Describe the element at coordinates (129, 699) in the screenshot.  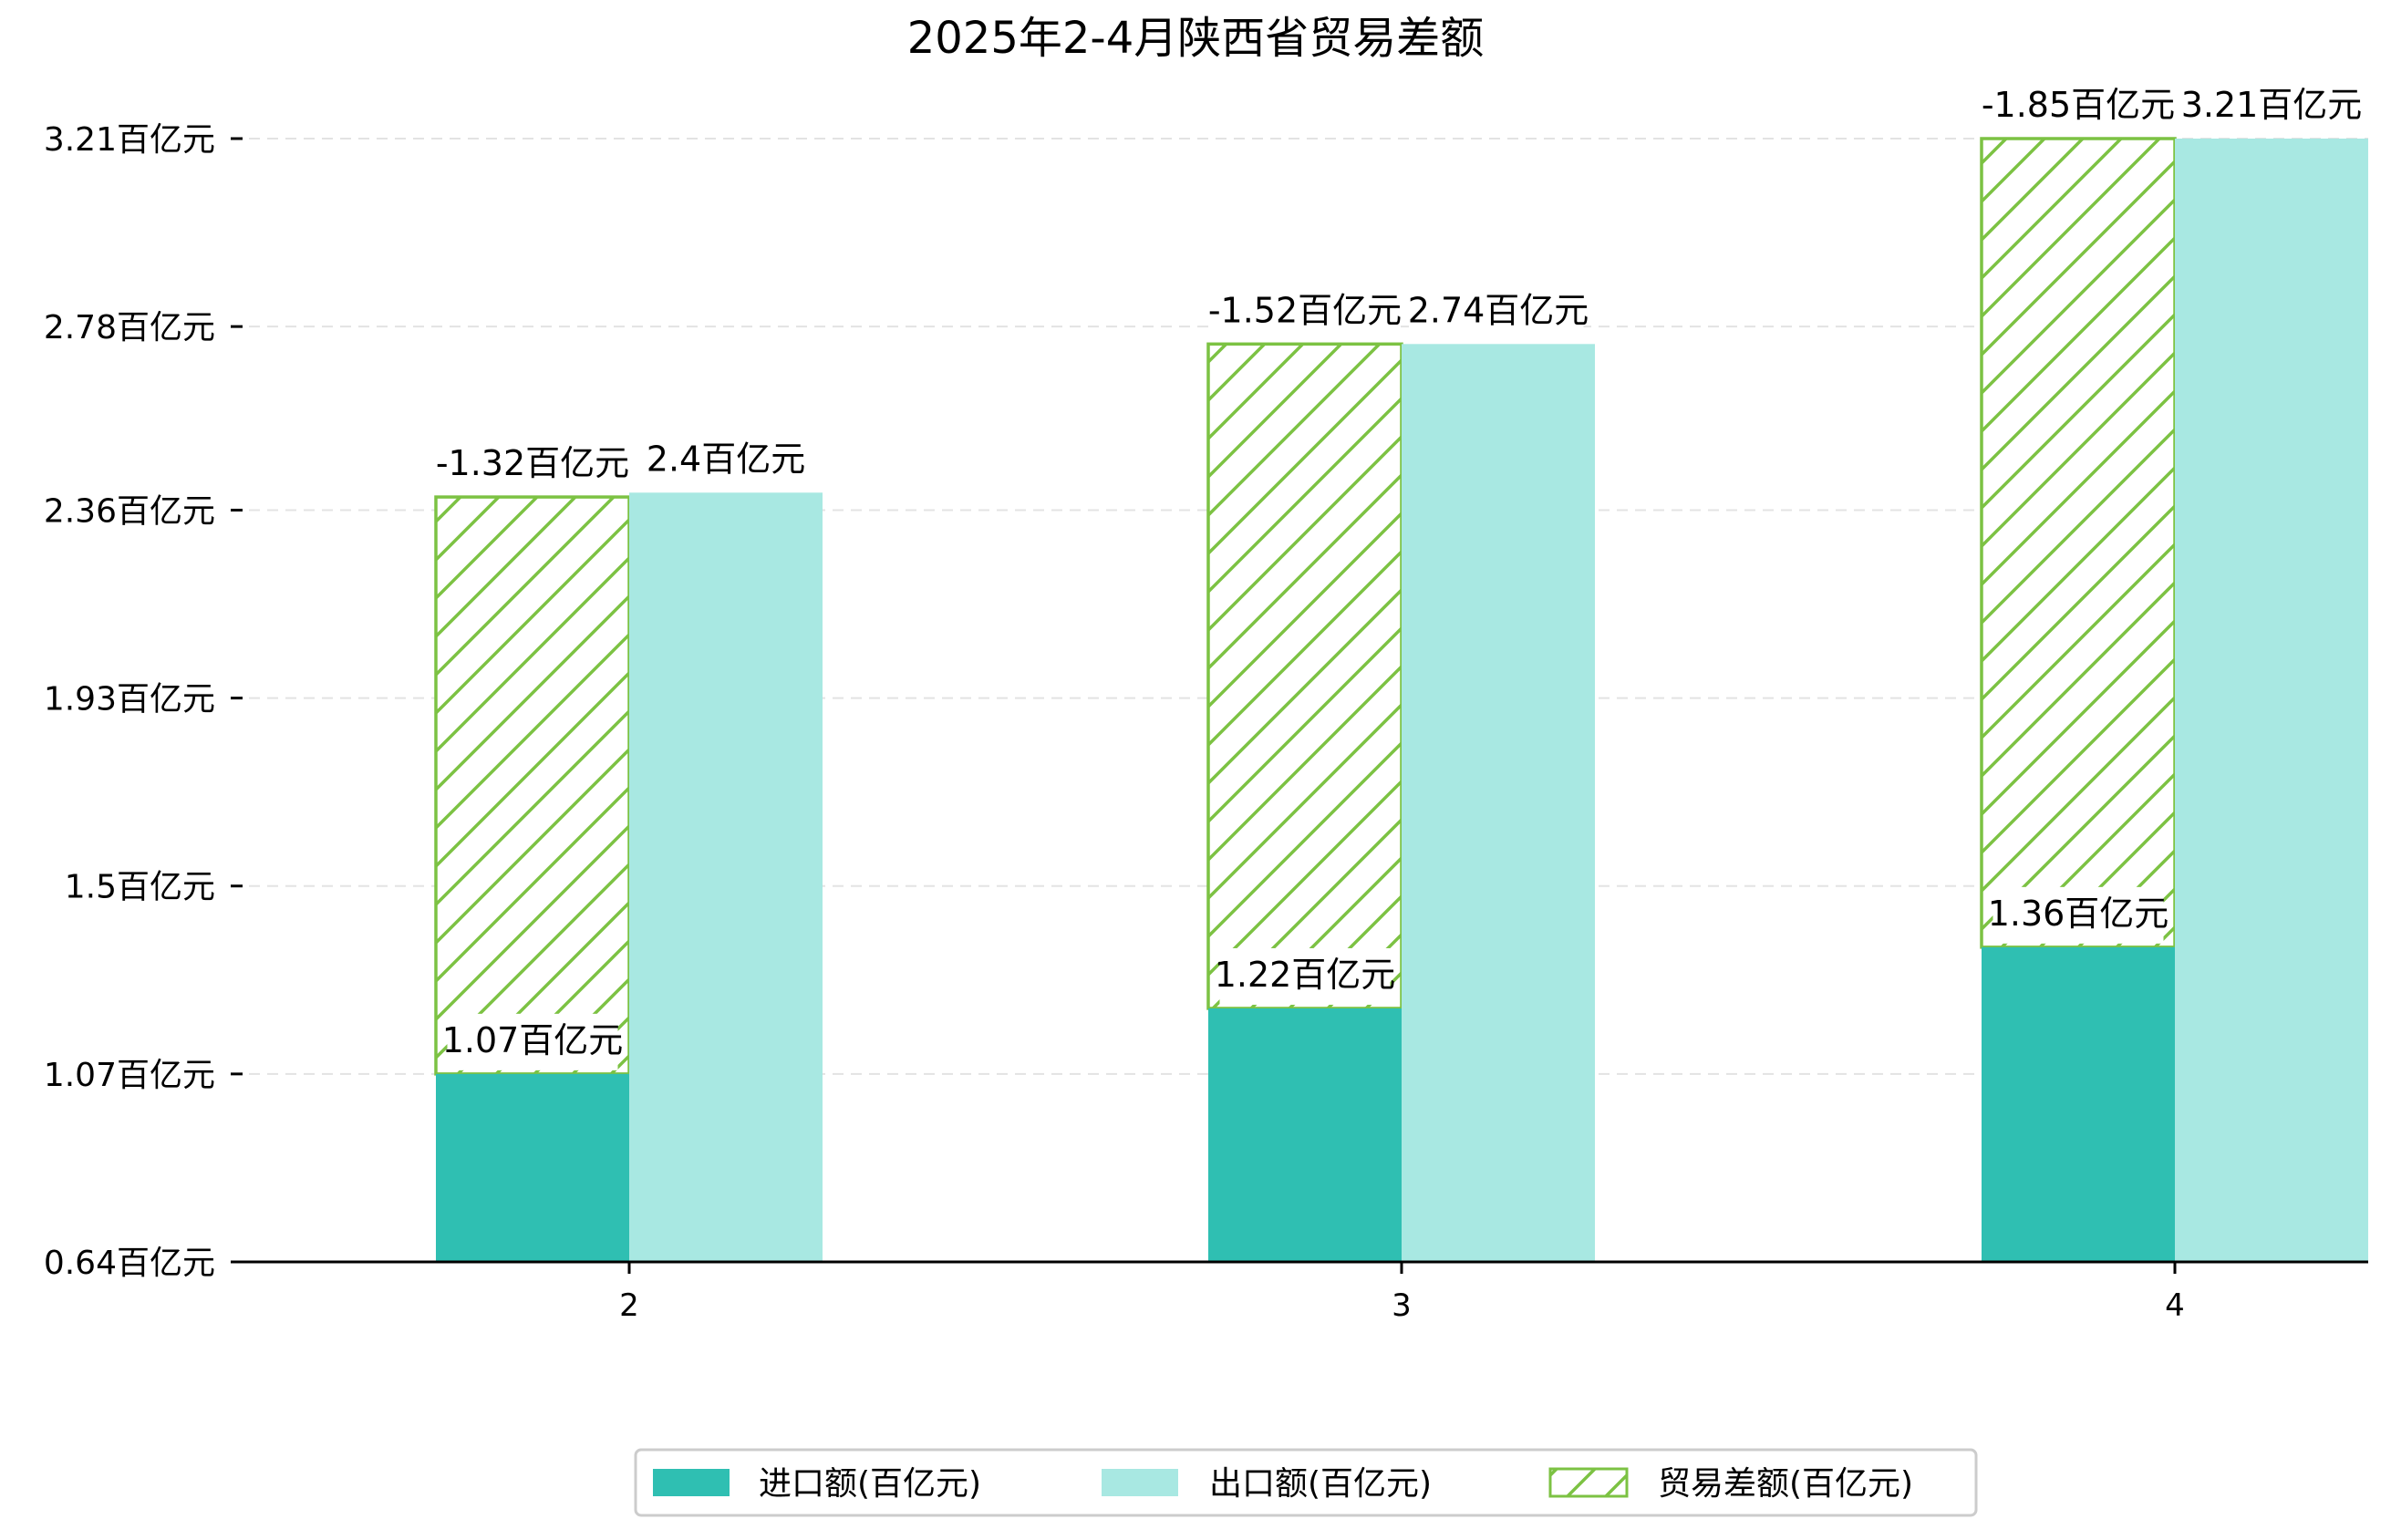
I see `y-tick-label: 1.93百亿元` at that location.